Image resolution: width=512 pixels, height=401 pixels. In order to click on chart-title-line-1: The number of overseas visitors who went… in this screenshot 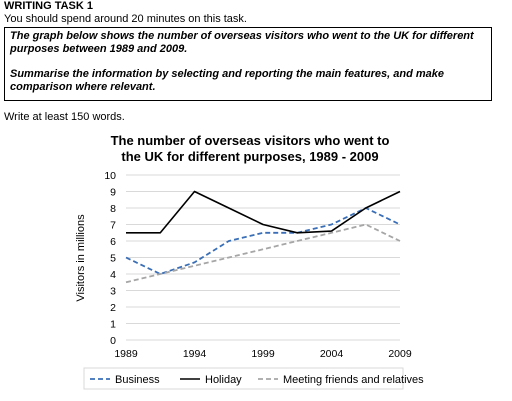, I will do `click(250, 140)`.